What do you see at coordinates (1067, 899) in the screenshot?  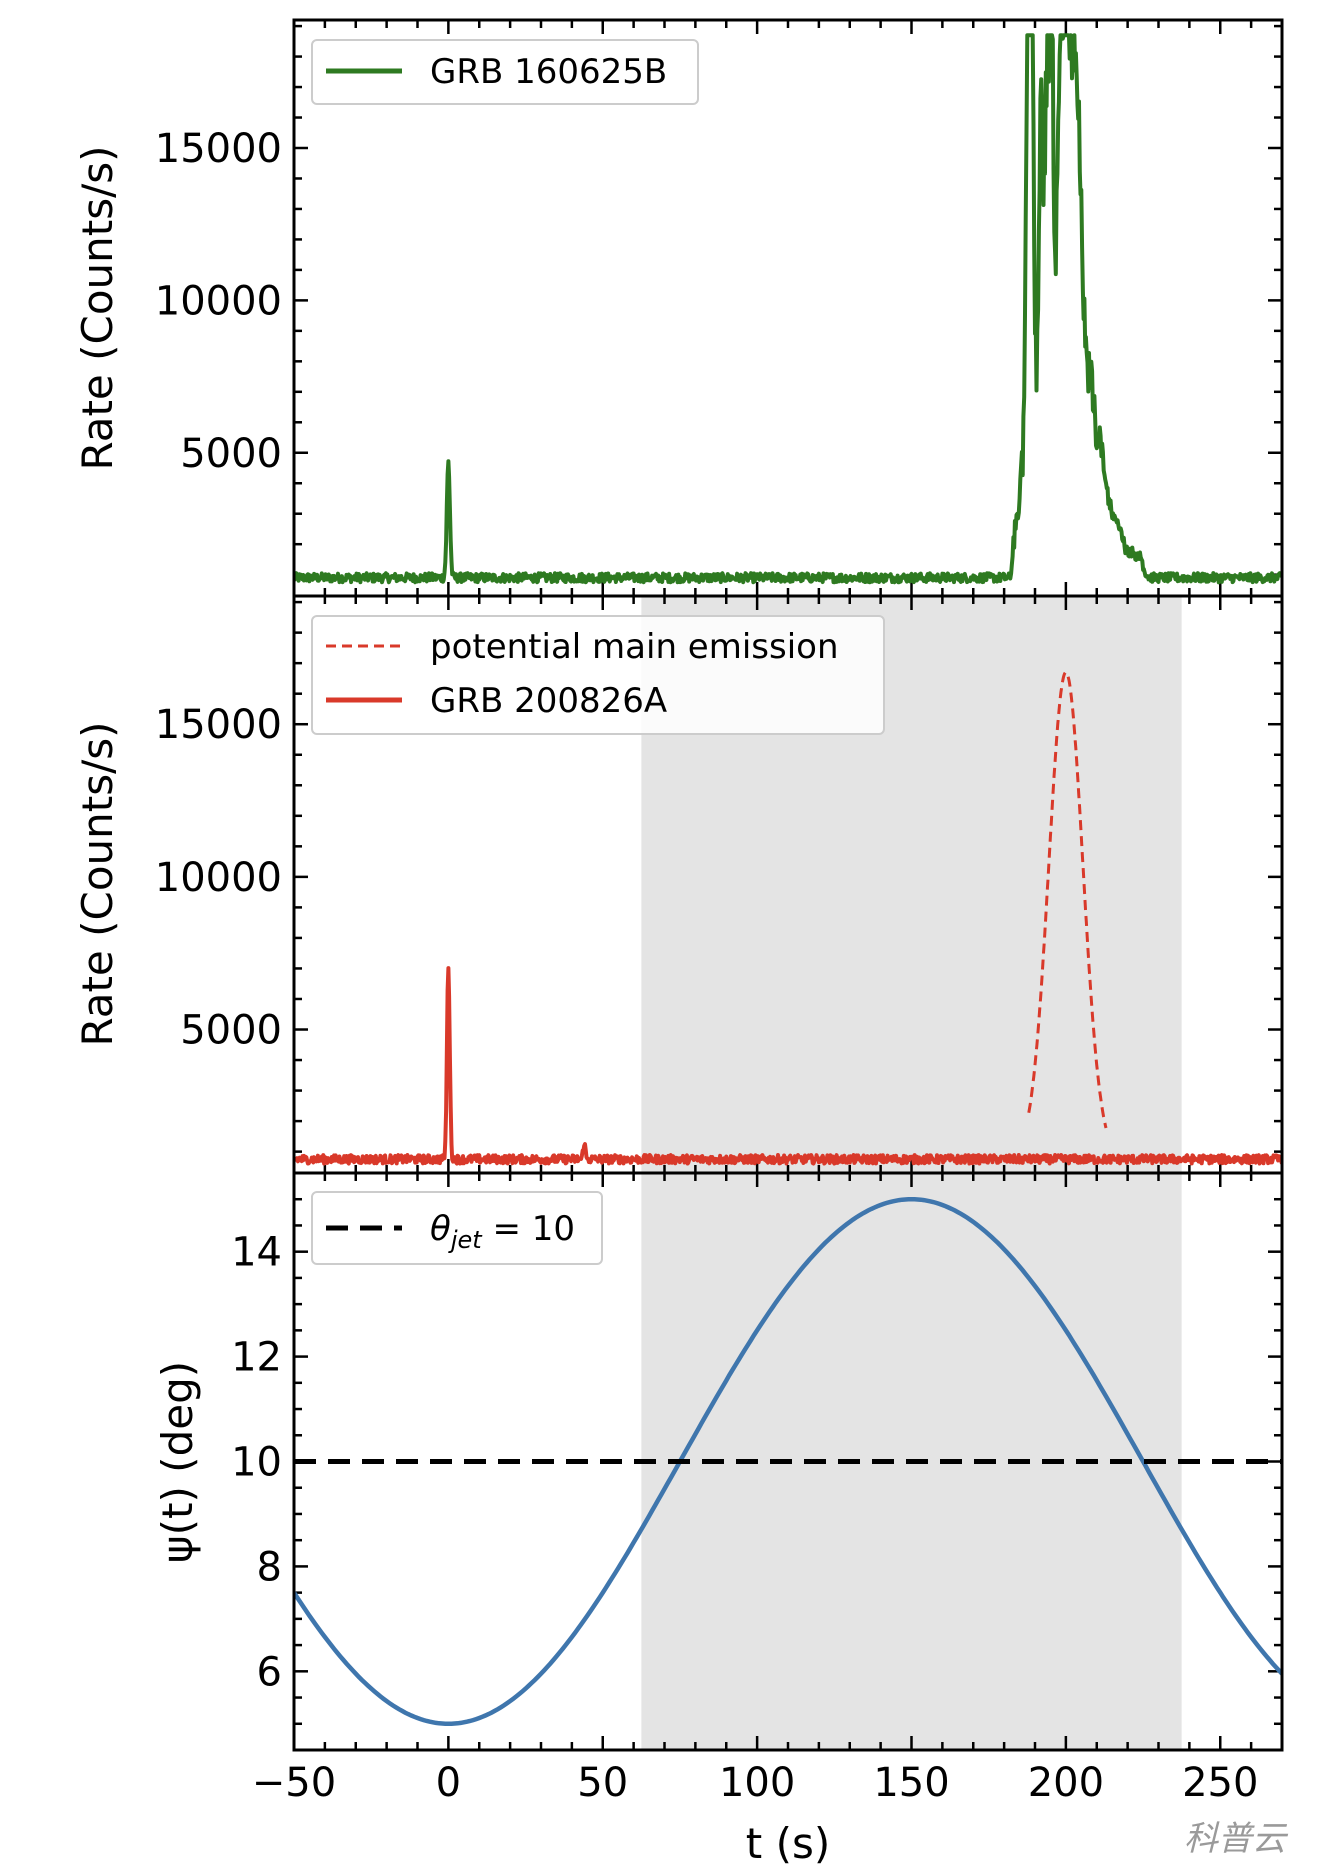 I see `series-potential-main-emission` at bounding box center [1067, 899].